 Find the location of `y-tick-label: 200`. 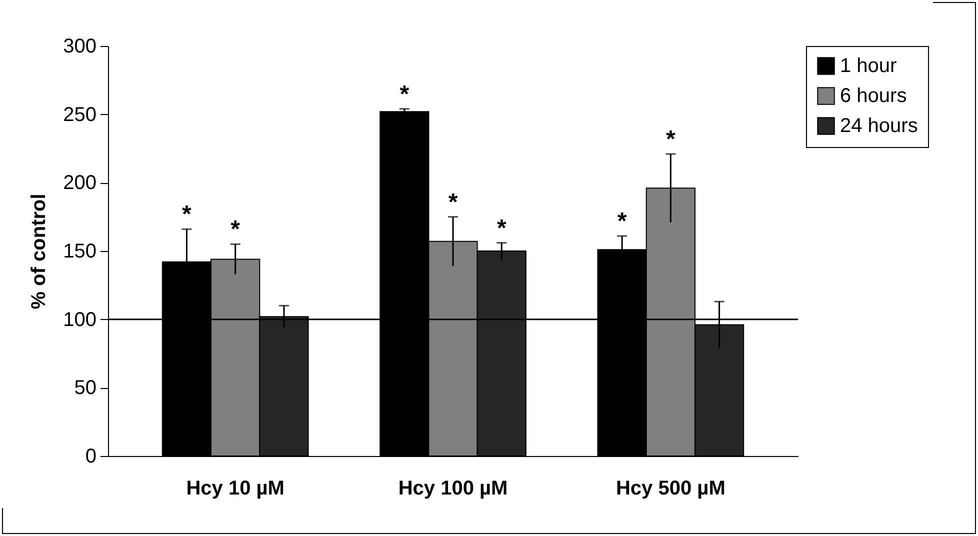

y-tick-label: 200 is located at coordinates (79, 183).